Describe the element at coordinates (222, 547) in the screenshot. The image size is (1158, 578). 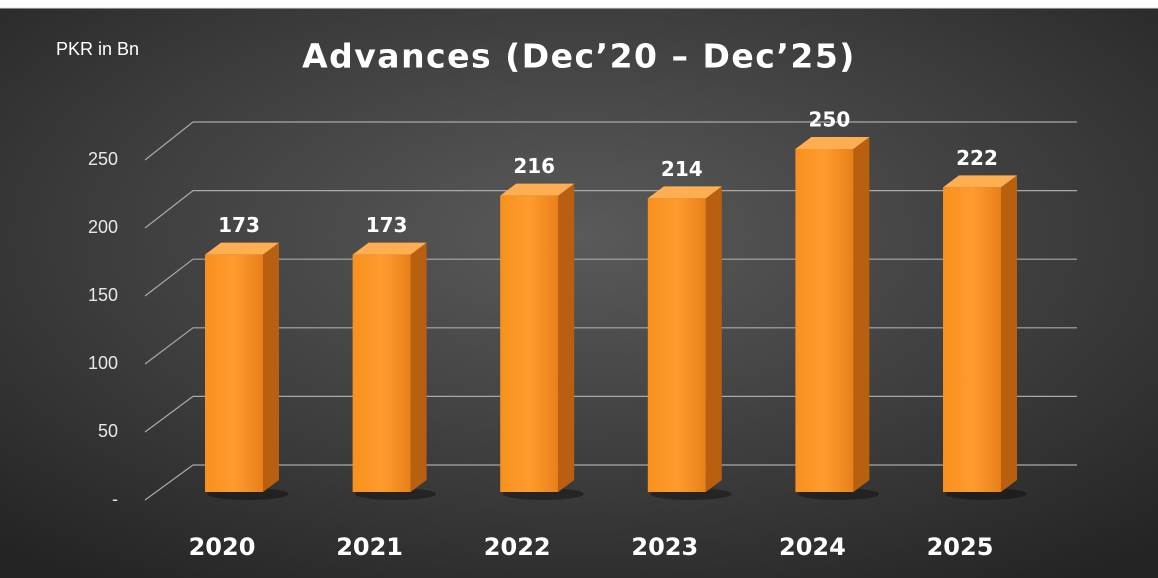
I see `x-tick-label: 2020` at that location.